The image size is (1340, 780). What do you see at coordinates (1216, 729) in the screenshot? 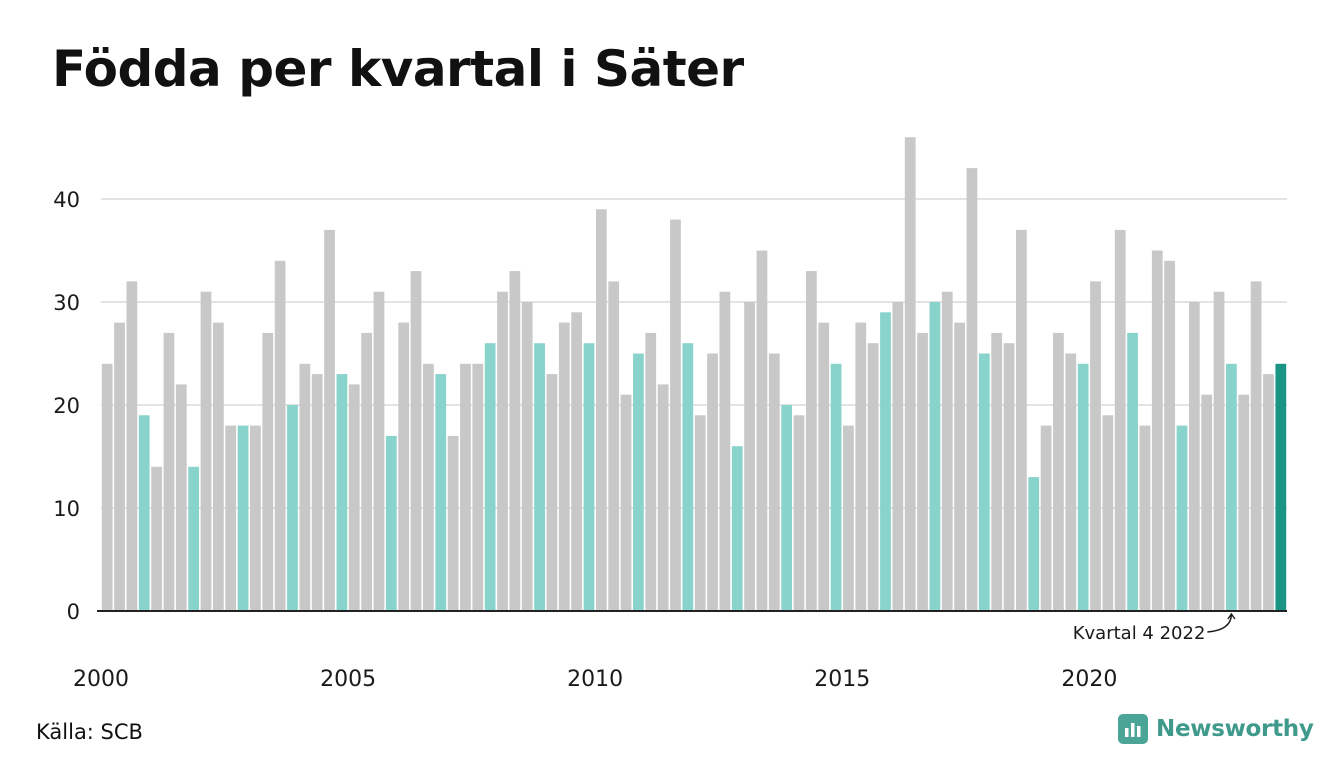
I see `brand-logo: Newsworthy` at bounding box center [1216, 729].